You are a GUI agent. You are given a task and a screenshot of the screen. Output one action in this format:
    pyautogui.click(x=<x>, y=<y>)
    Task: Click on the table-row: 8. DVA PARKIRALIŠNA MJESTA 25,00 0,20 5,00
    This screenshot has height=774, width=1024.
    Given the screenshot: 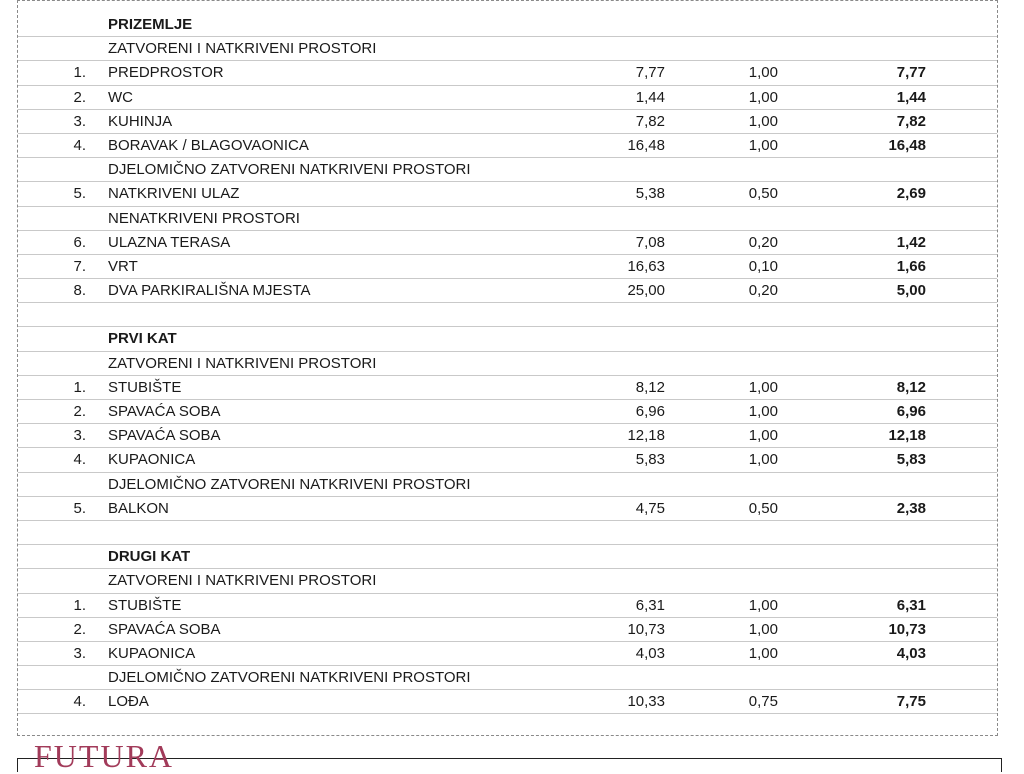 What is the action you would take?
    pyautogui.click(x=507, y=291)
    